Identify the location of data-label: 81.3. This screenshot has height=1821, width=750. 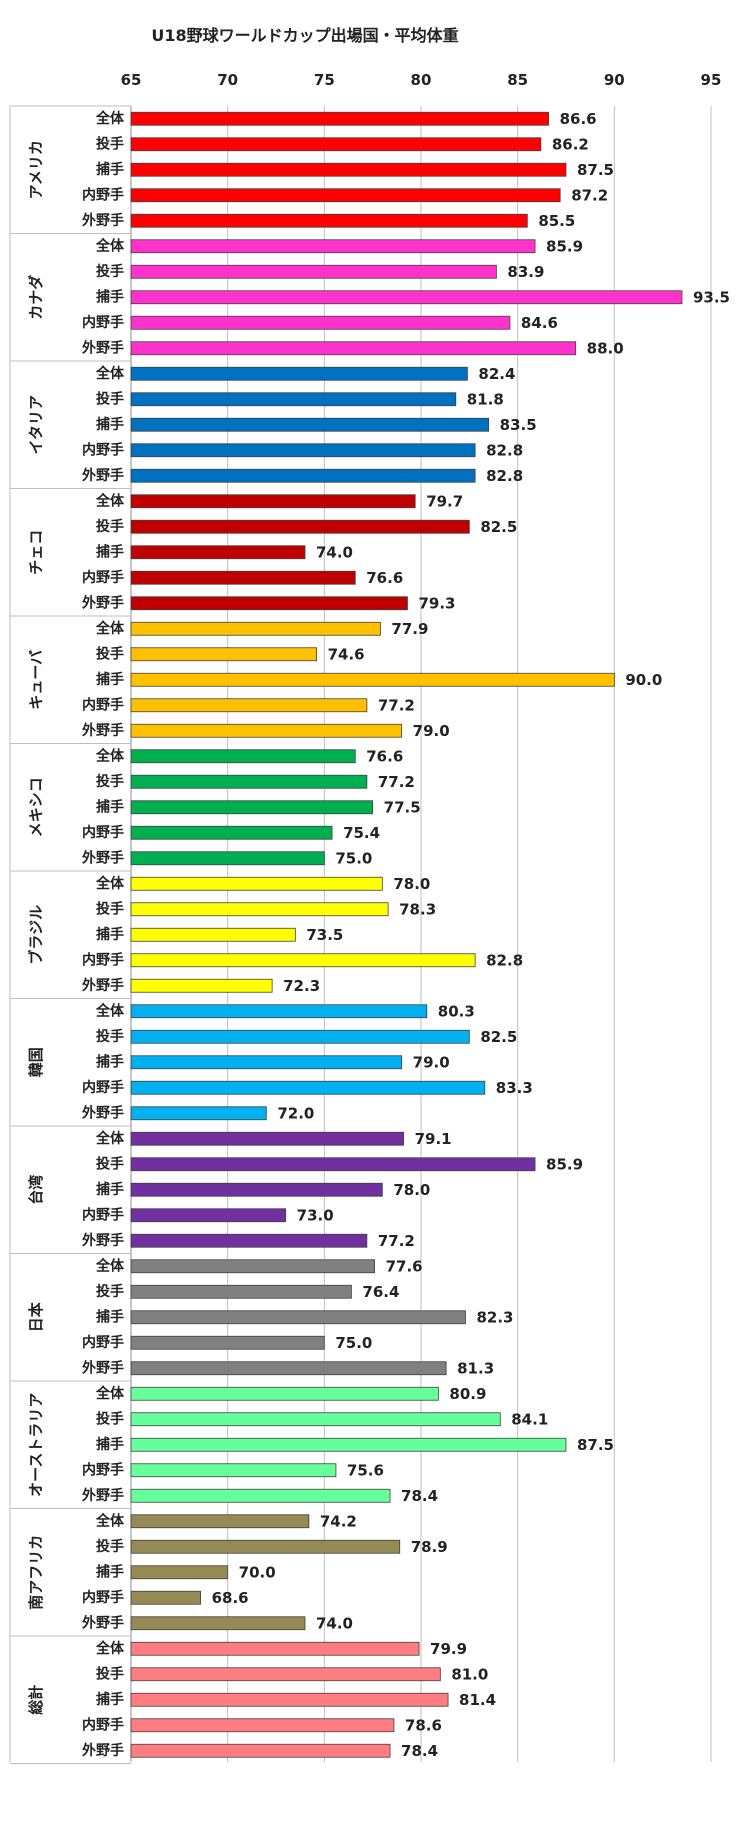
(475, 1368).